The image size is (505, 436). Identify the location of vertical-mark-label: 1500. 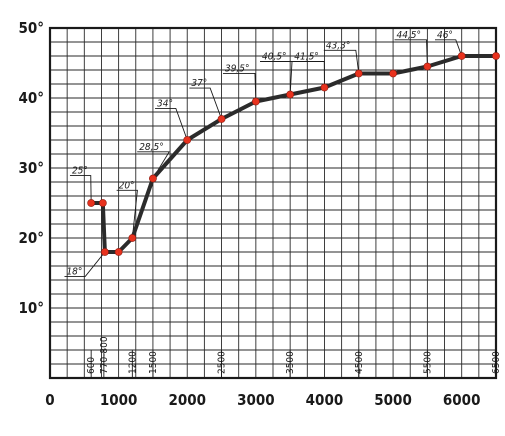
(153, 362).